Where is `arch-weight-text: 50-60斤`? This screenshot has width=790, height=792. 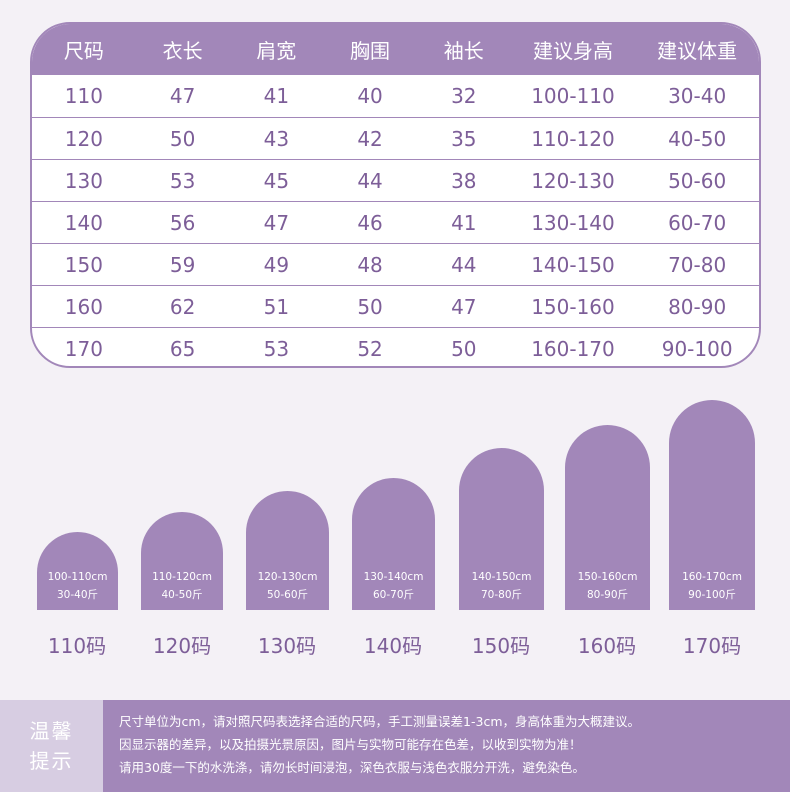
arch-weight-text: 50-60斤 is located at coordinates (287, 595).